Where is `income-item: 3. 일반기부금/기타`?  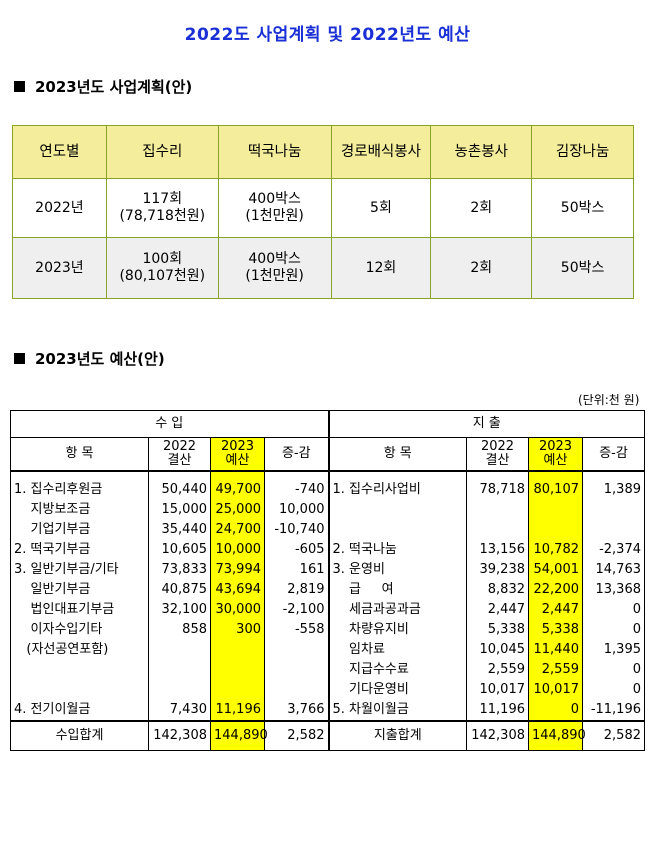
income-item: 3. 일반기부금/기타 is located at coordinates (66, 569).